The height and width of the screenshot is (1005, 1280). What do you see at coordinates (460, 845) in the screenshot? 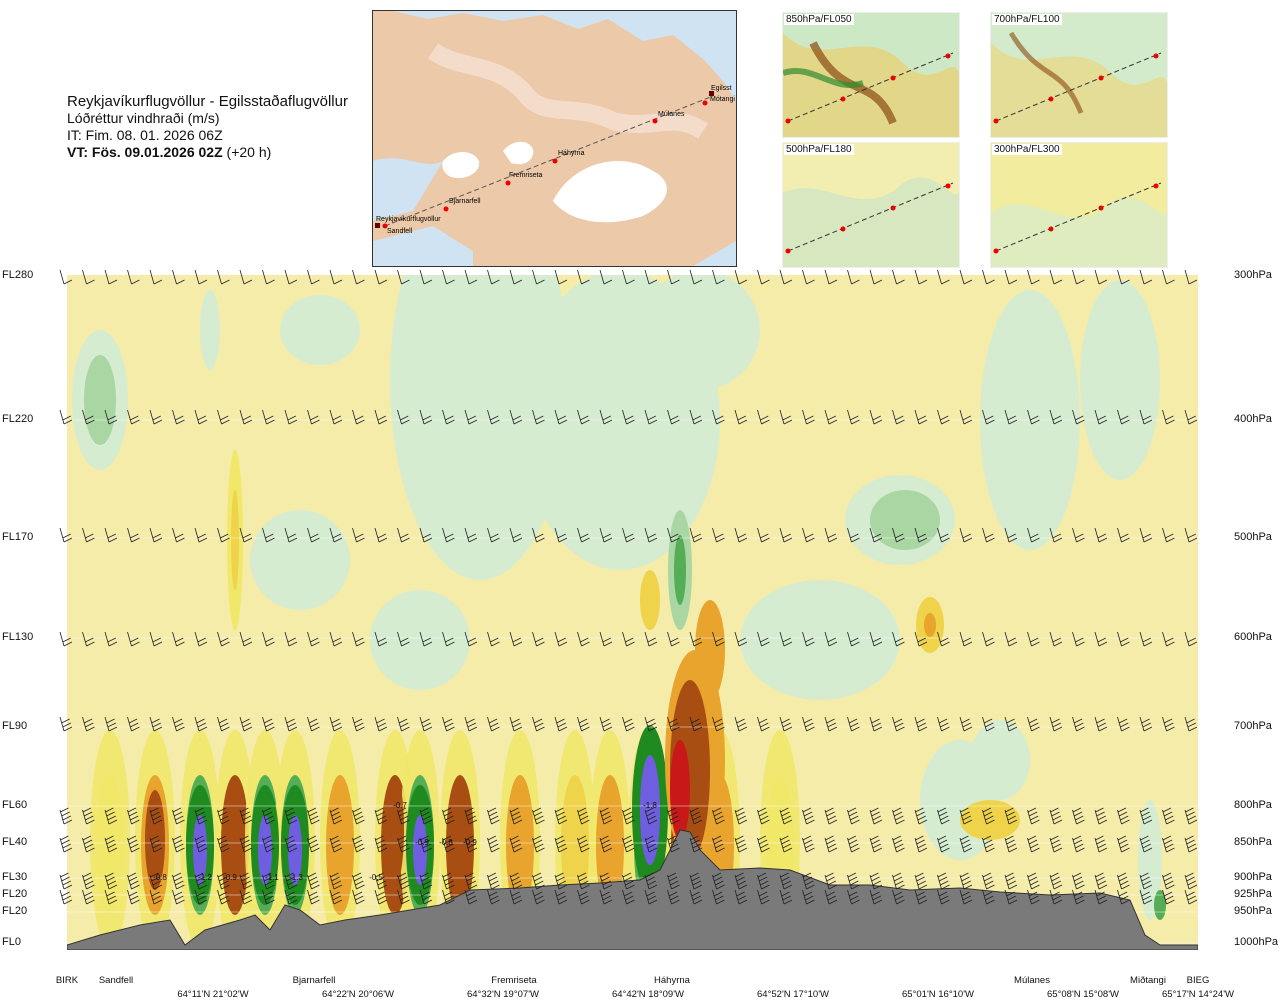
I see `col-9-b` at bounding box center [460, 845].